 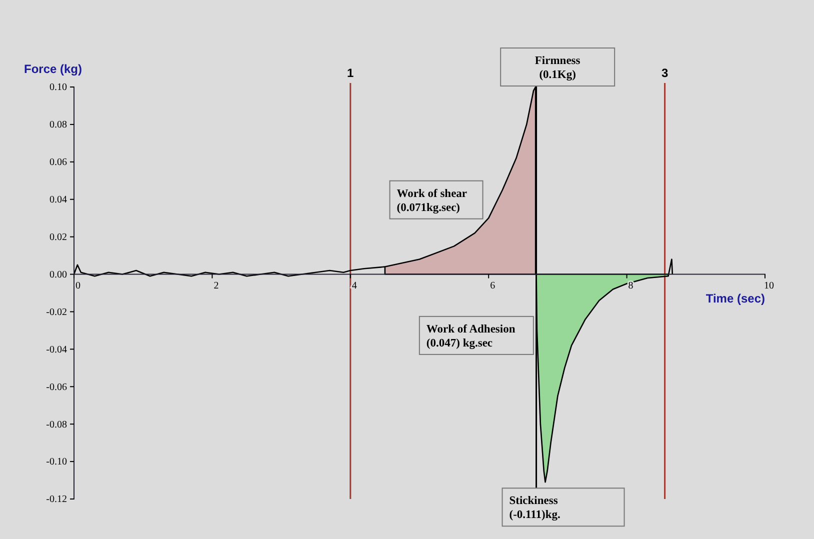 What do you see at coordinates (631, 286) in the screenshot?
I see `x-tick-label: 8` at bounding box center [631, 286].